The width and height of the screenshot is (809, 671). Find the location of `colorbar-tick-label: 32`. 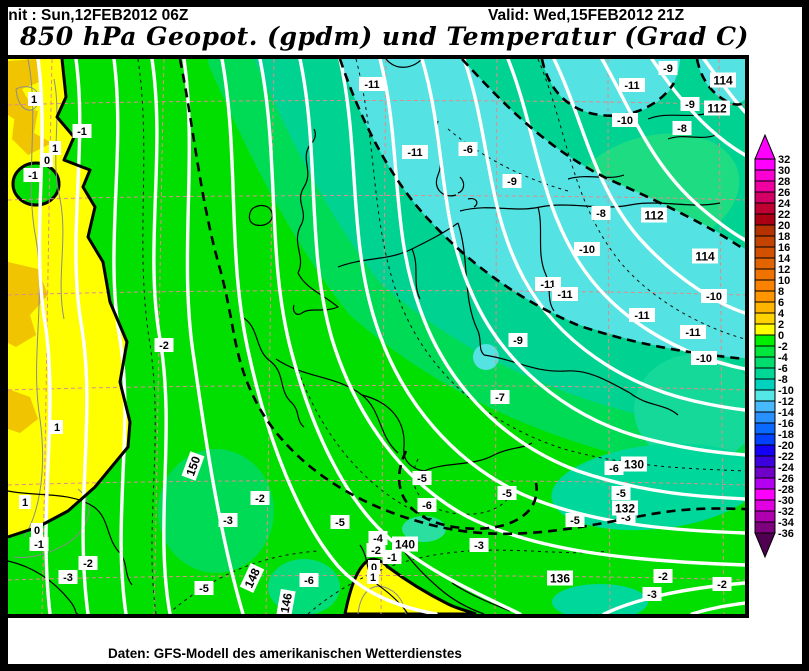

colorbar-tick-label: 32 is located at coordinates (784, 160).